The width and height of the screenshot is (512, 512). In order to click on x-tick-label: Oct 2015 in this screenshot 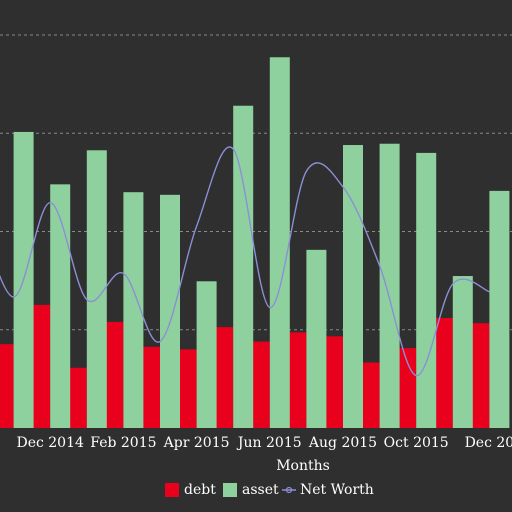, I will do `click(416, 443)`.